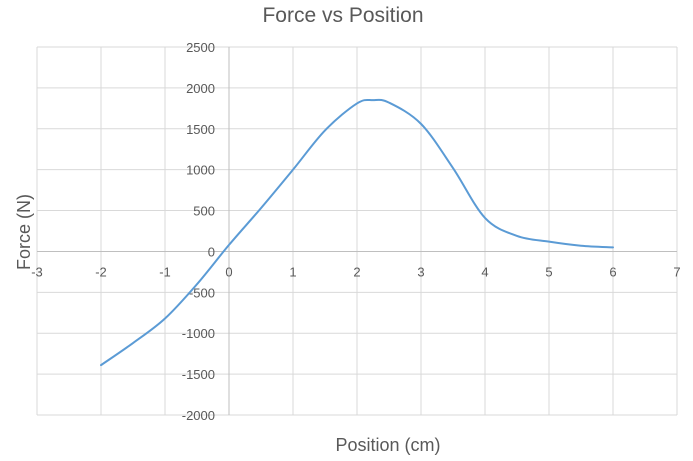 This screenshot has height=461, width=693. I want to click on x-tick-label: 4, so click(484, 271).